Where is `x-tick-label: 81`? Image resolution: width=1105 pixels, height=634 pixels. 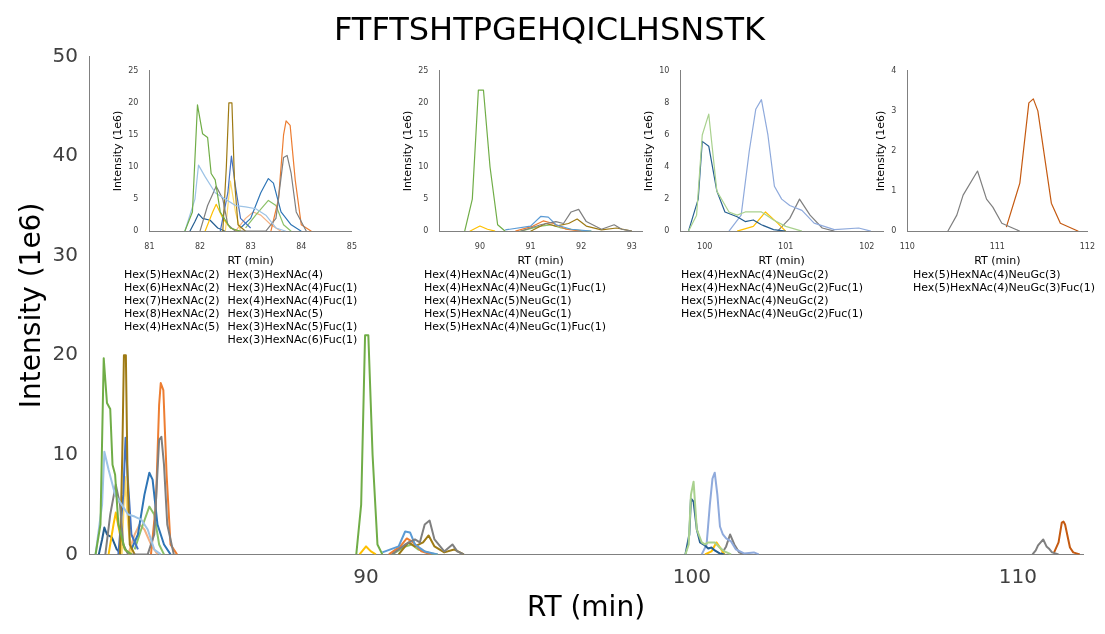 x-tick-label: 81 is located at coordinates (149, 247).